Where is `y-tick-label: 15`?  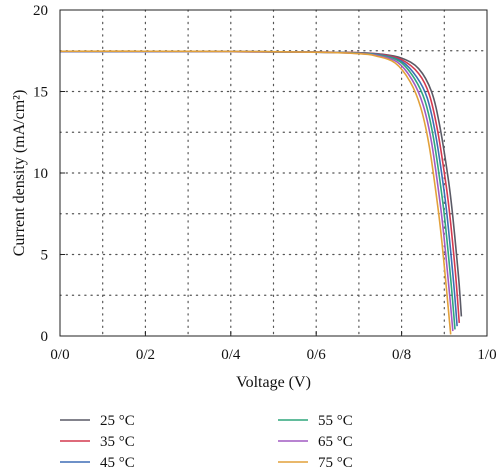
y-tick-label: 15 is located at coordinates (40, 93).